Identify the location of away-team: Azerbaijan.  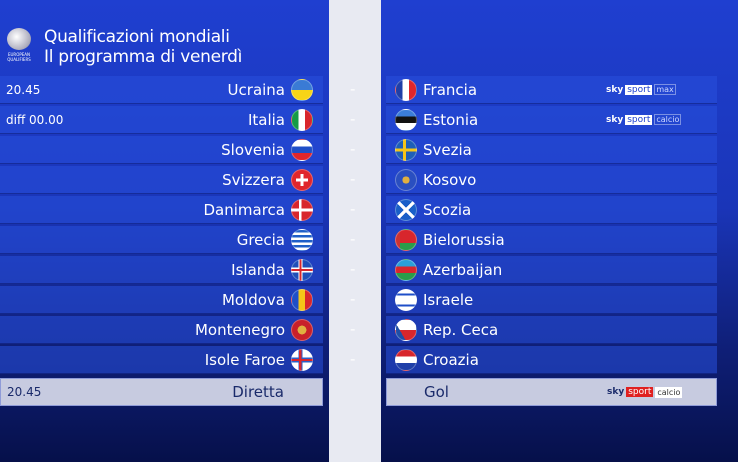
(463, 269).